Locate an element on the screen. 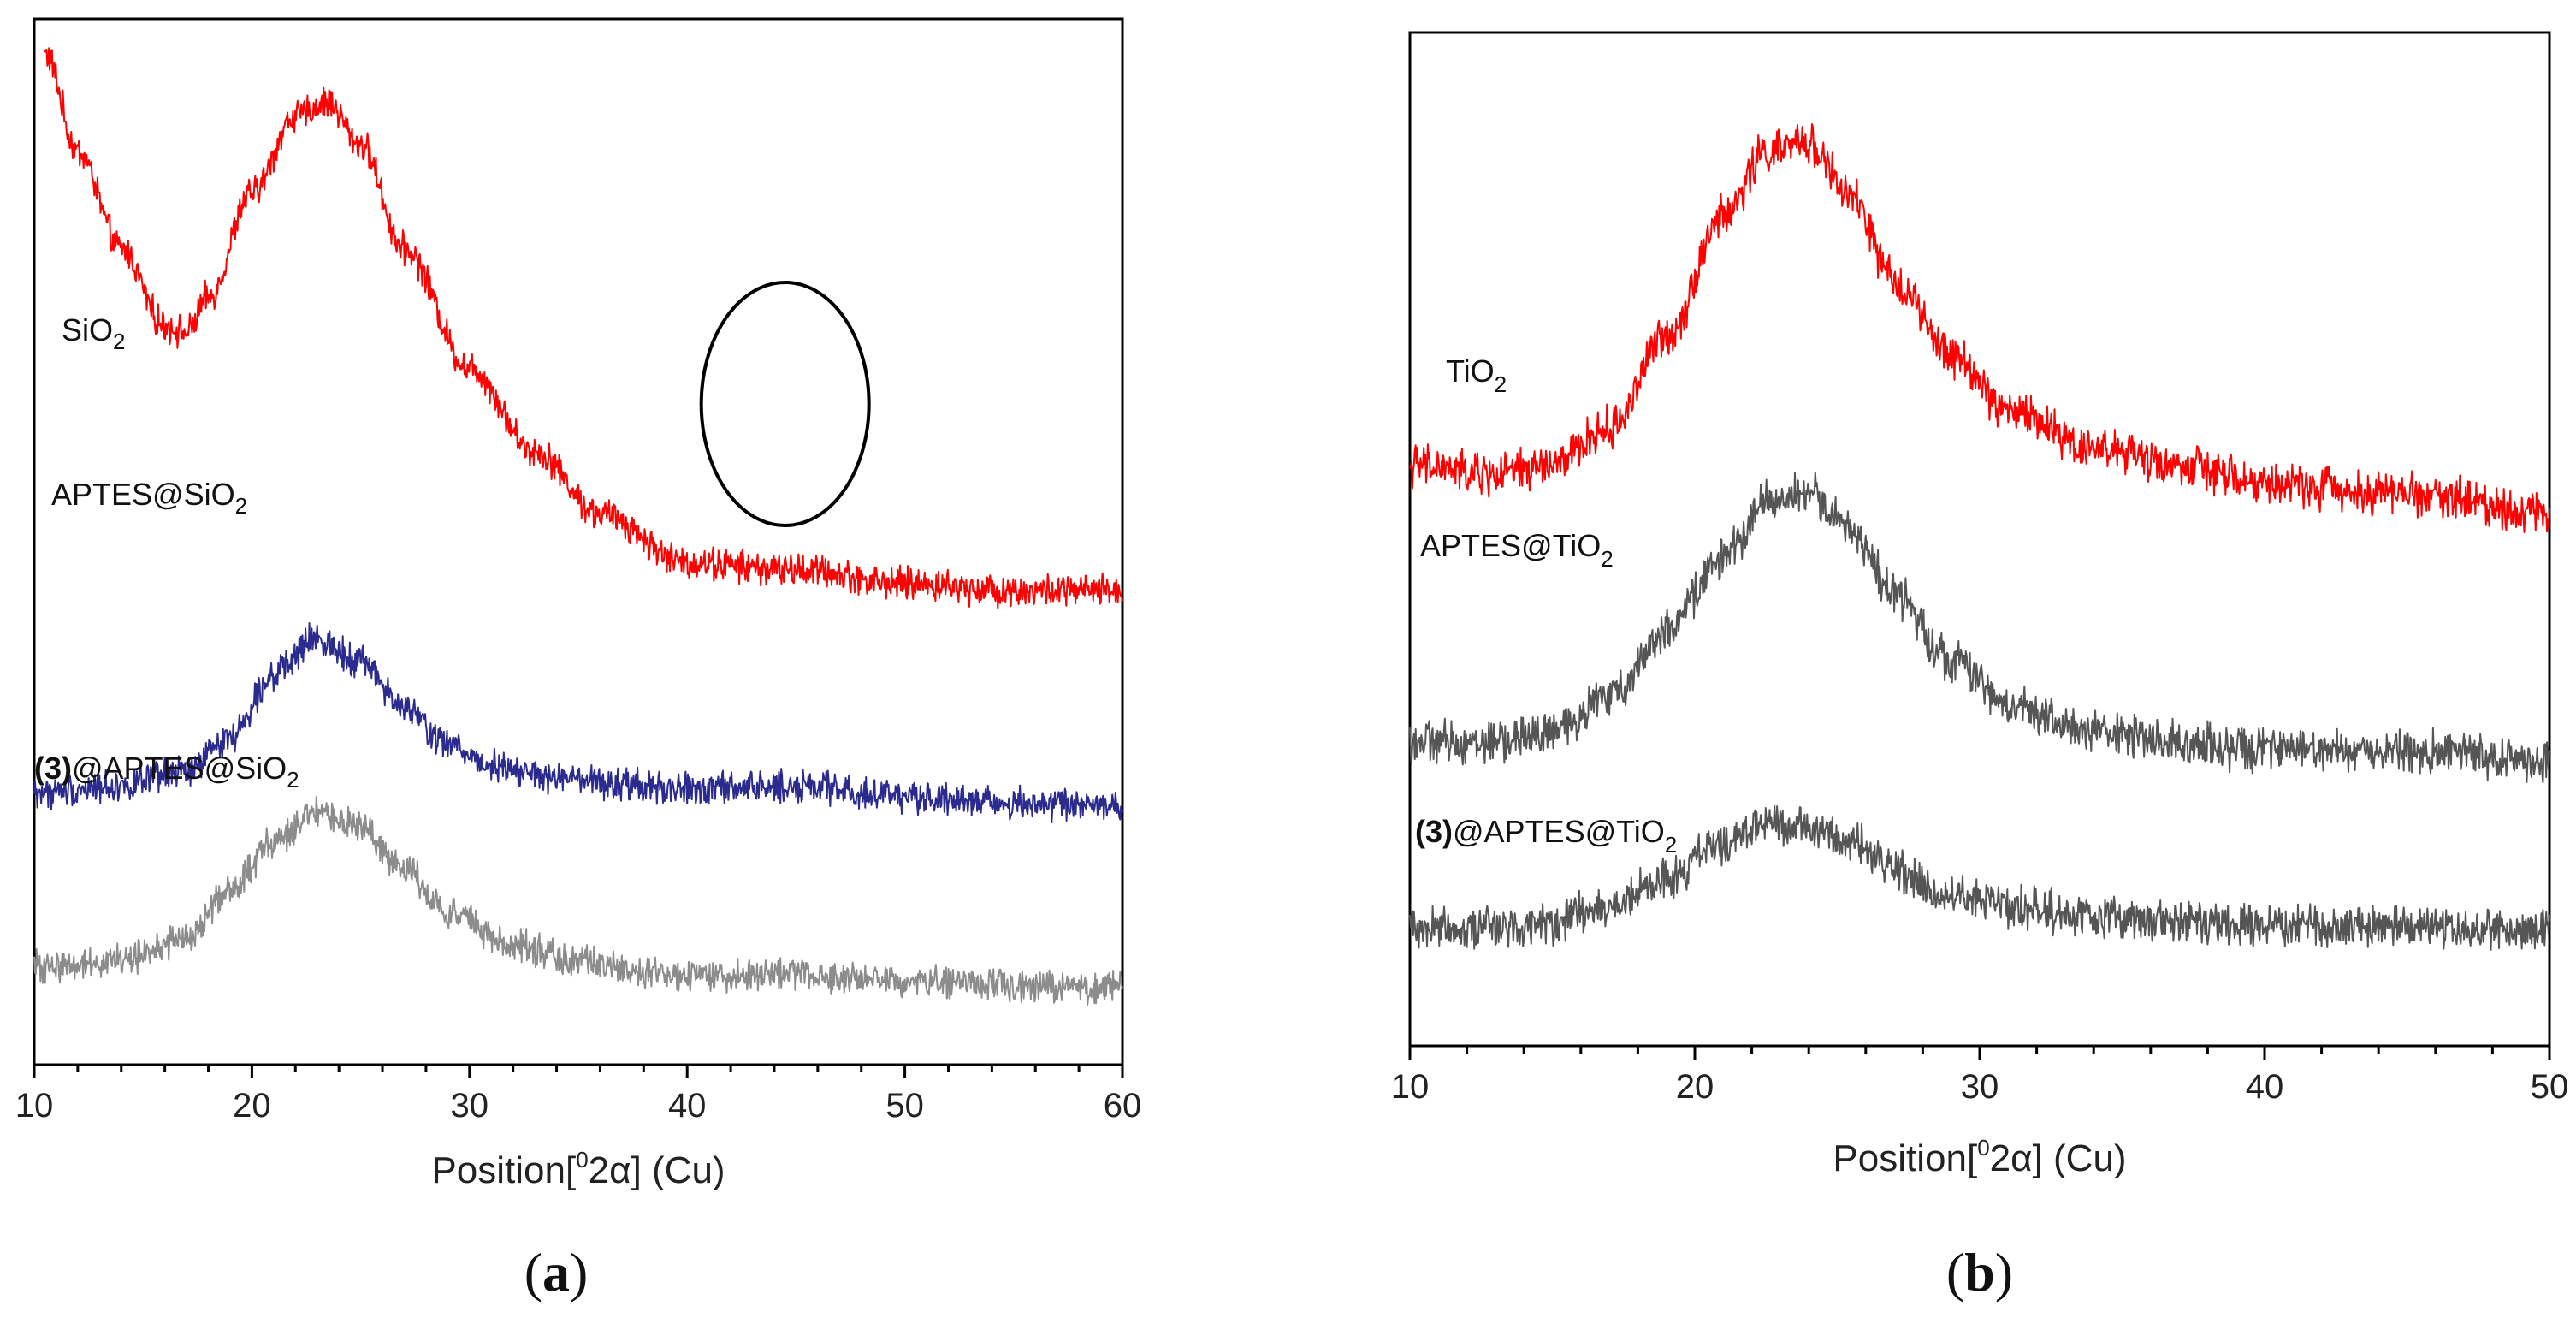 This screenshot has width=2576, height=1318. series-aptes-tio2-line is located at coordinates (1980, 627).